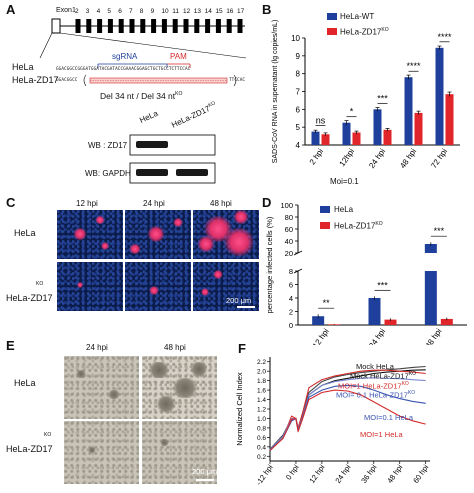 The width and height of the screenshot is (474, 493). Describe the element at coordinates (295, 38) in the screenshot. I see `chart-b-ytick-label: 10` at that location.